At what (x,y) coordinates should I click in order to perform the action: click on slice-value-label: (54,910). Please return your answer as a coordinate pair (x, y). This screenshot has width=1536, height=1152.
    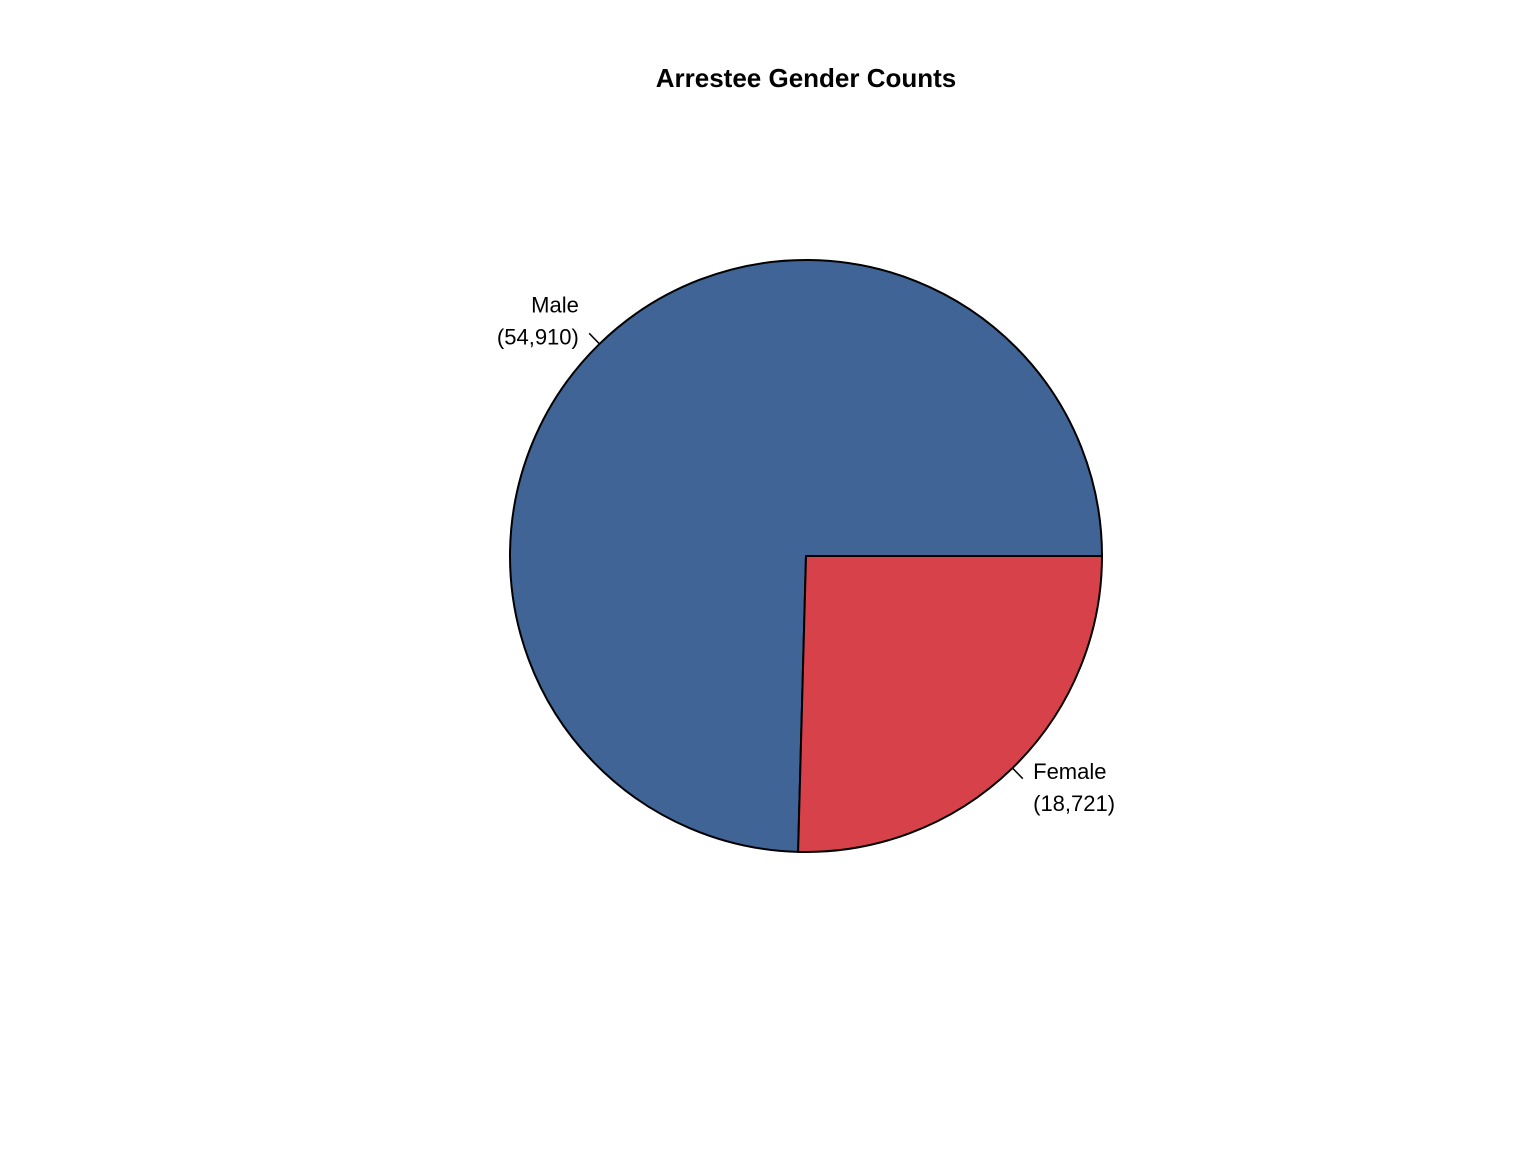
    Looking at the image, I should click on (538, 337).